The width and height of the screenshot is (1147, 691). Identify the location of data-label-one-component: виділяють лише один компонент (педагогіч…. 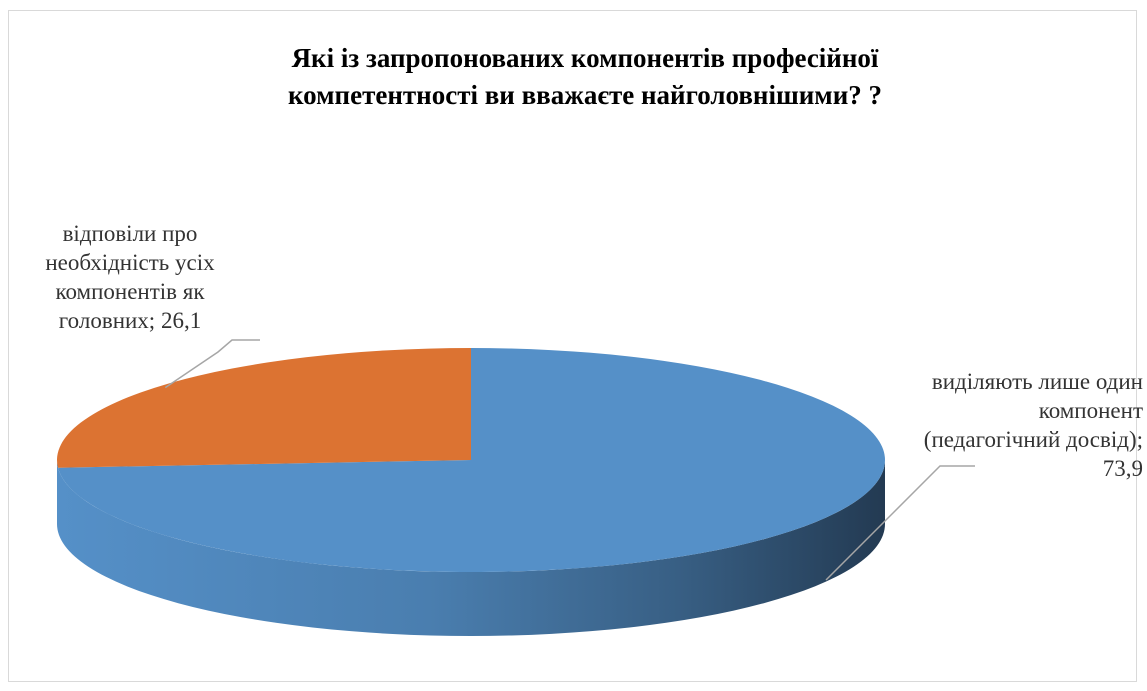
(1033, 425).